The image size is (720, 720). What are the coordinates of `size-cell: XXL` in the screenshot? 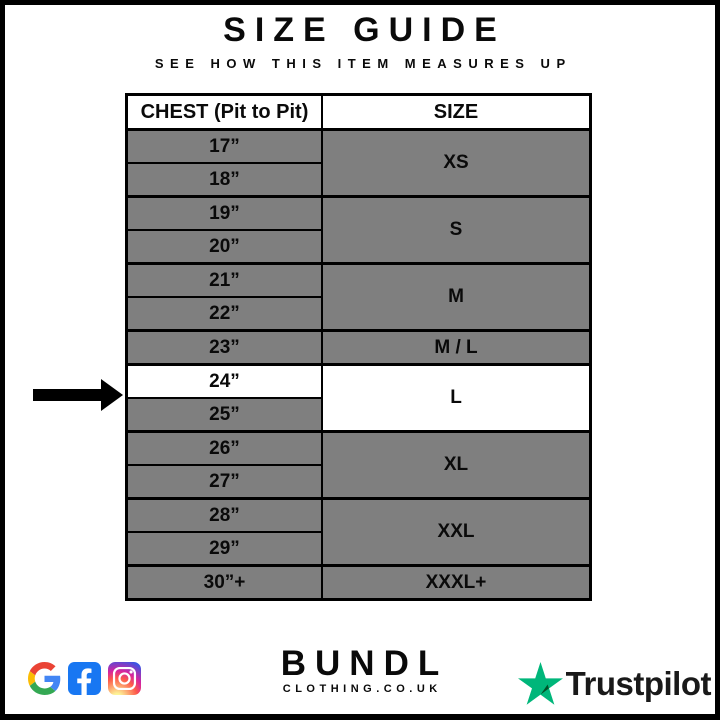 It's located at (456, 532).